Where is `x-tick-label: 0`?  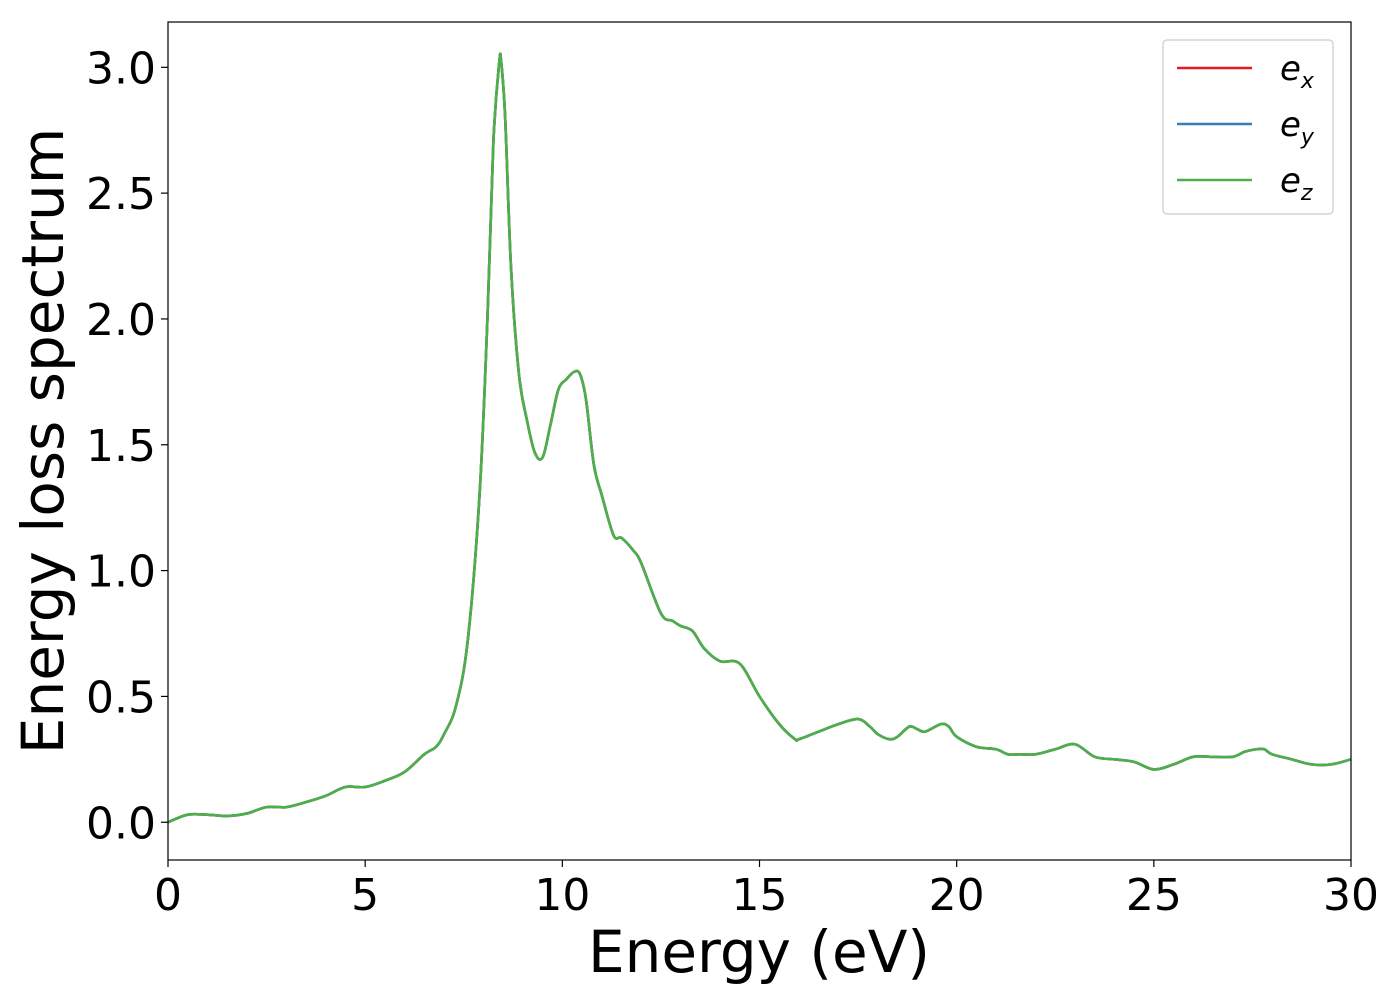
x-tick-label: 0 is located at coordinates (168, 895).